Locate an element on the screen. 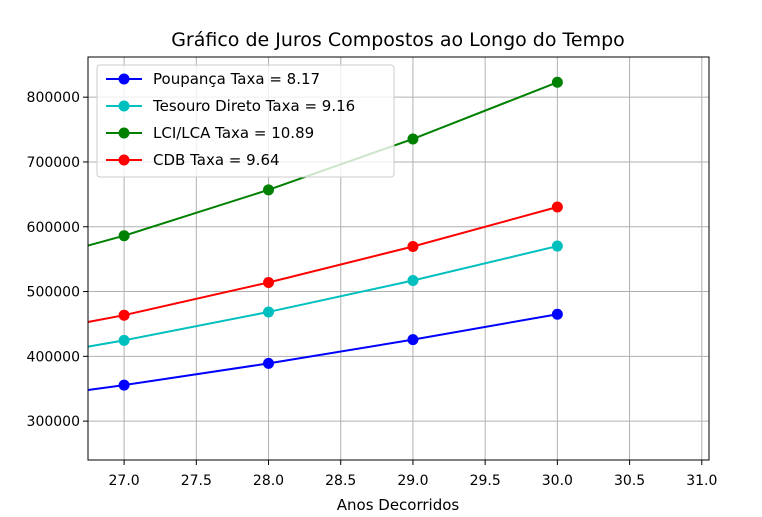 This screenshot has height=517, width=762. legend-item: Poupança Taxa = 8.17 is located at coordinates (213, 79).